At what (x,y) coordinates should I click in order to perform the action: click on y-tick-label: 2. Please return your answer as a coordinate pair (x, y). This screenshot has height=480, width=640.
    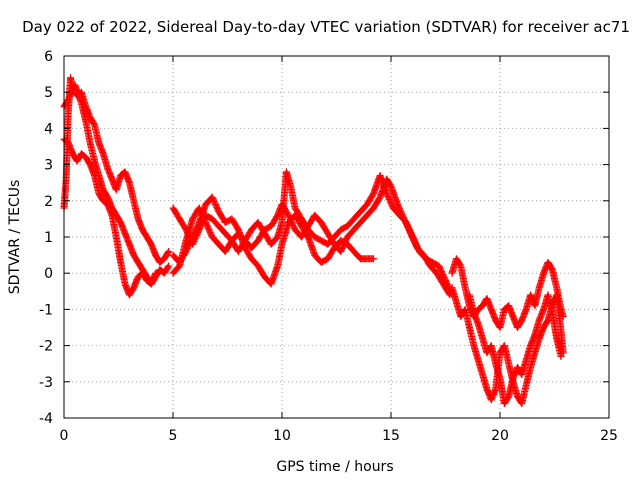
    Looking at the image, I should click on (48, 202).